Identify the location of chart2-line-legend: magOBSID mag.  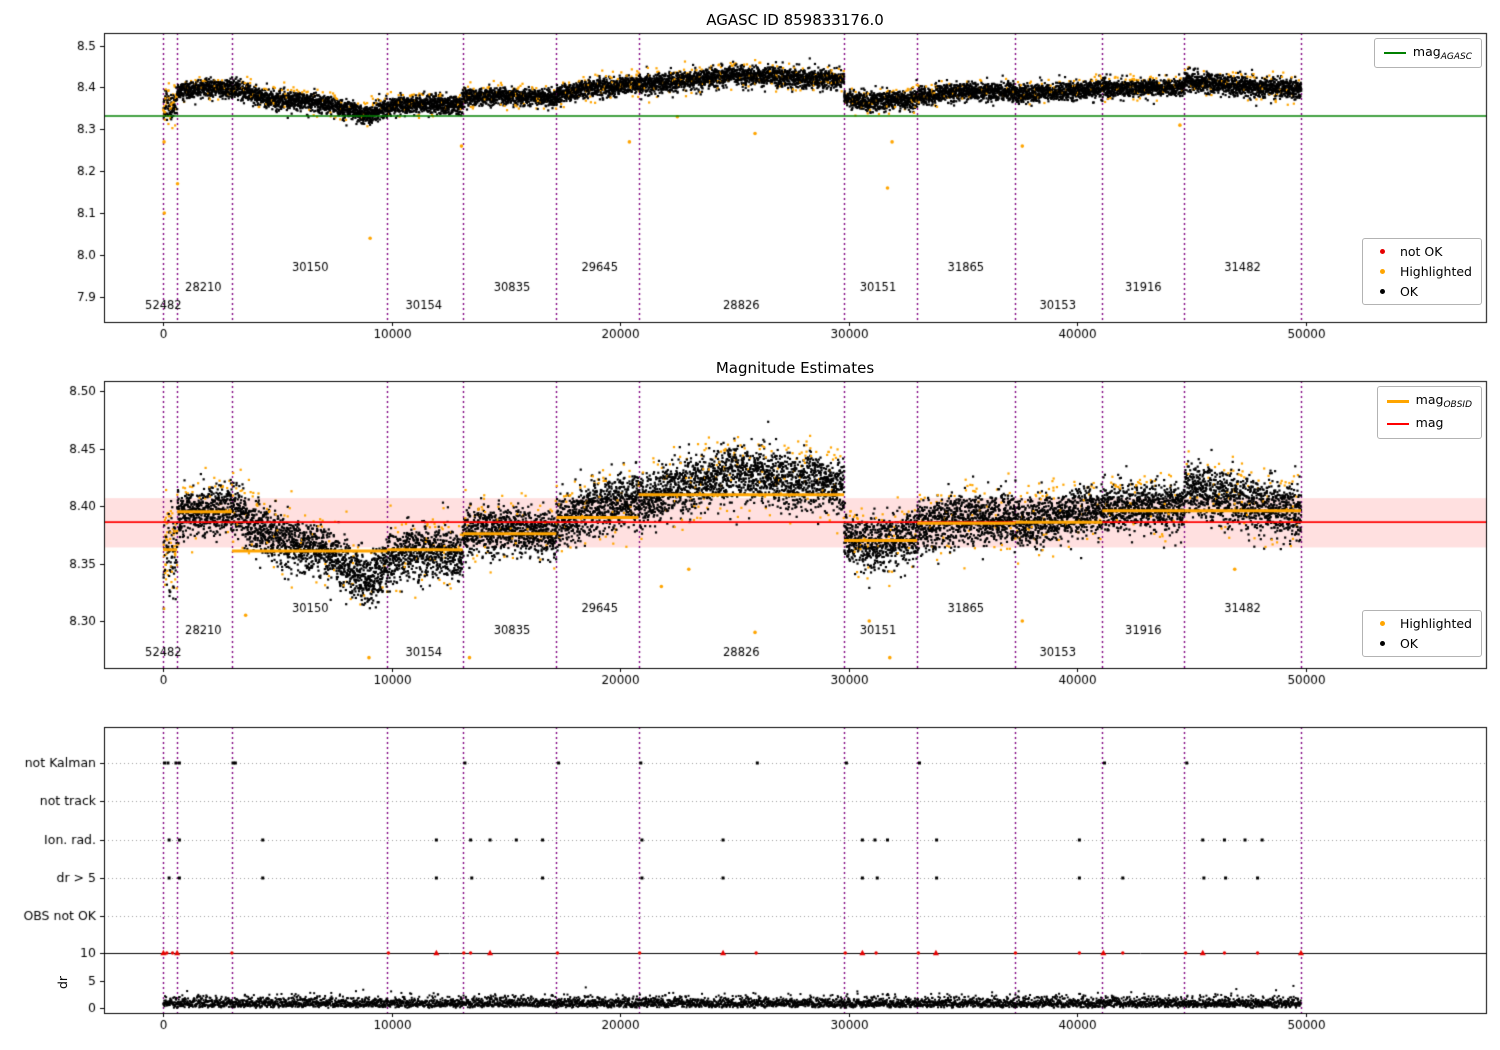
(1429, 412).